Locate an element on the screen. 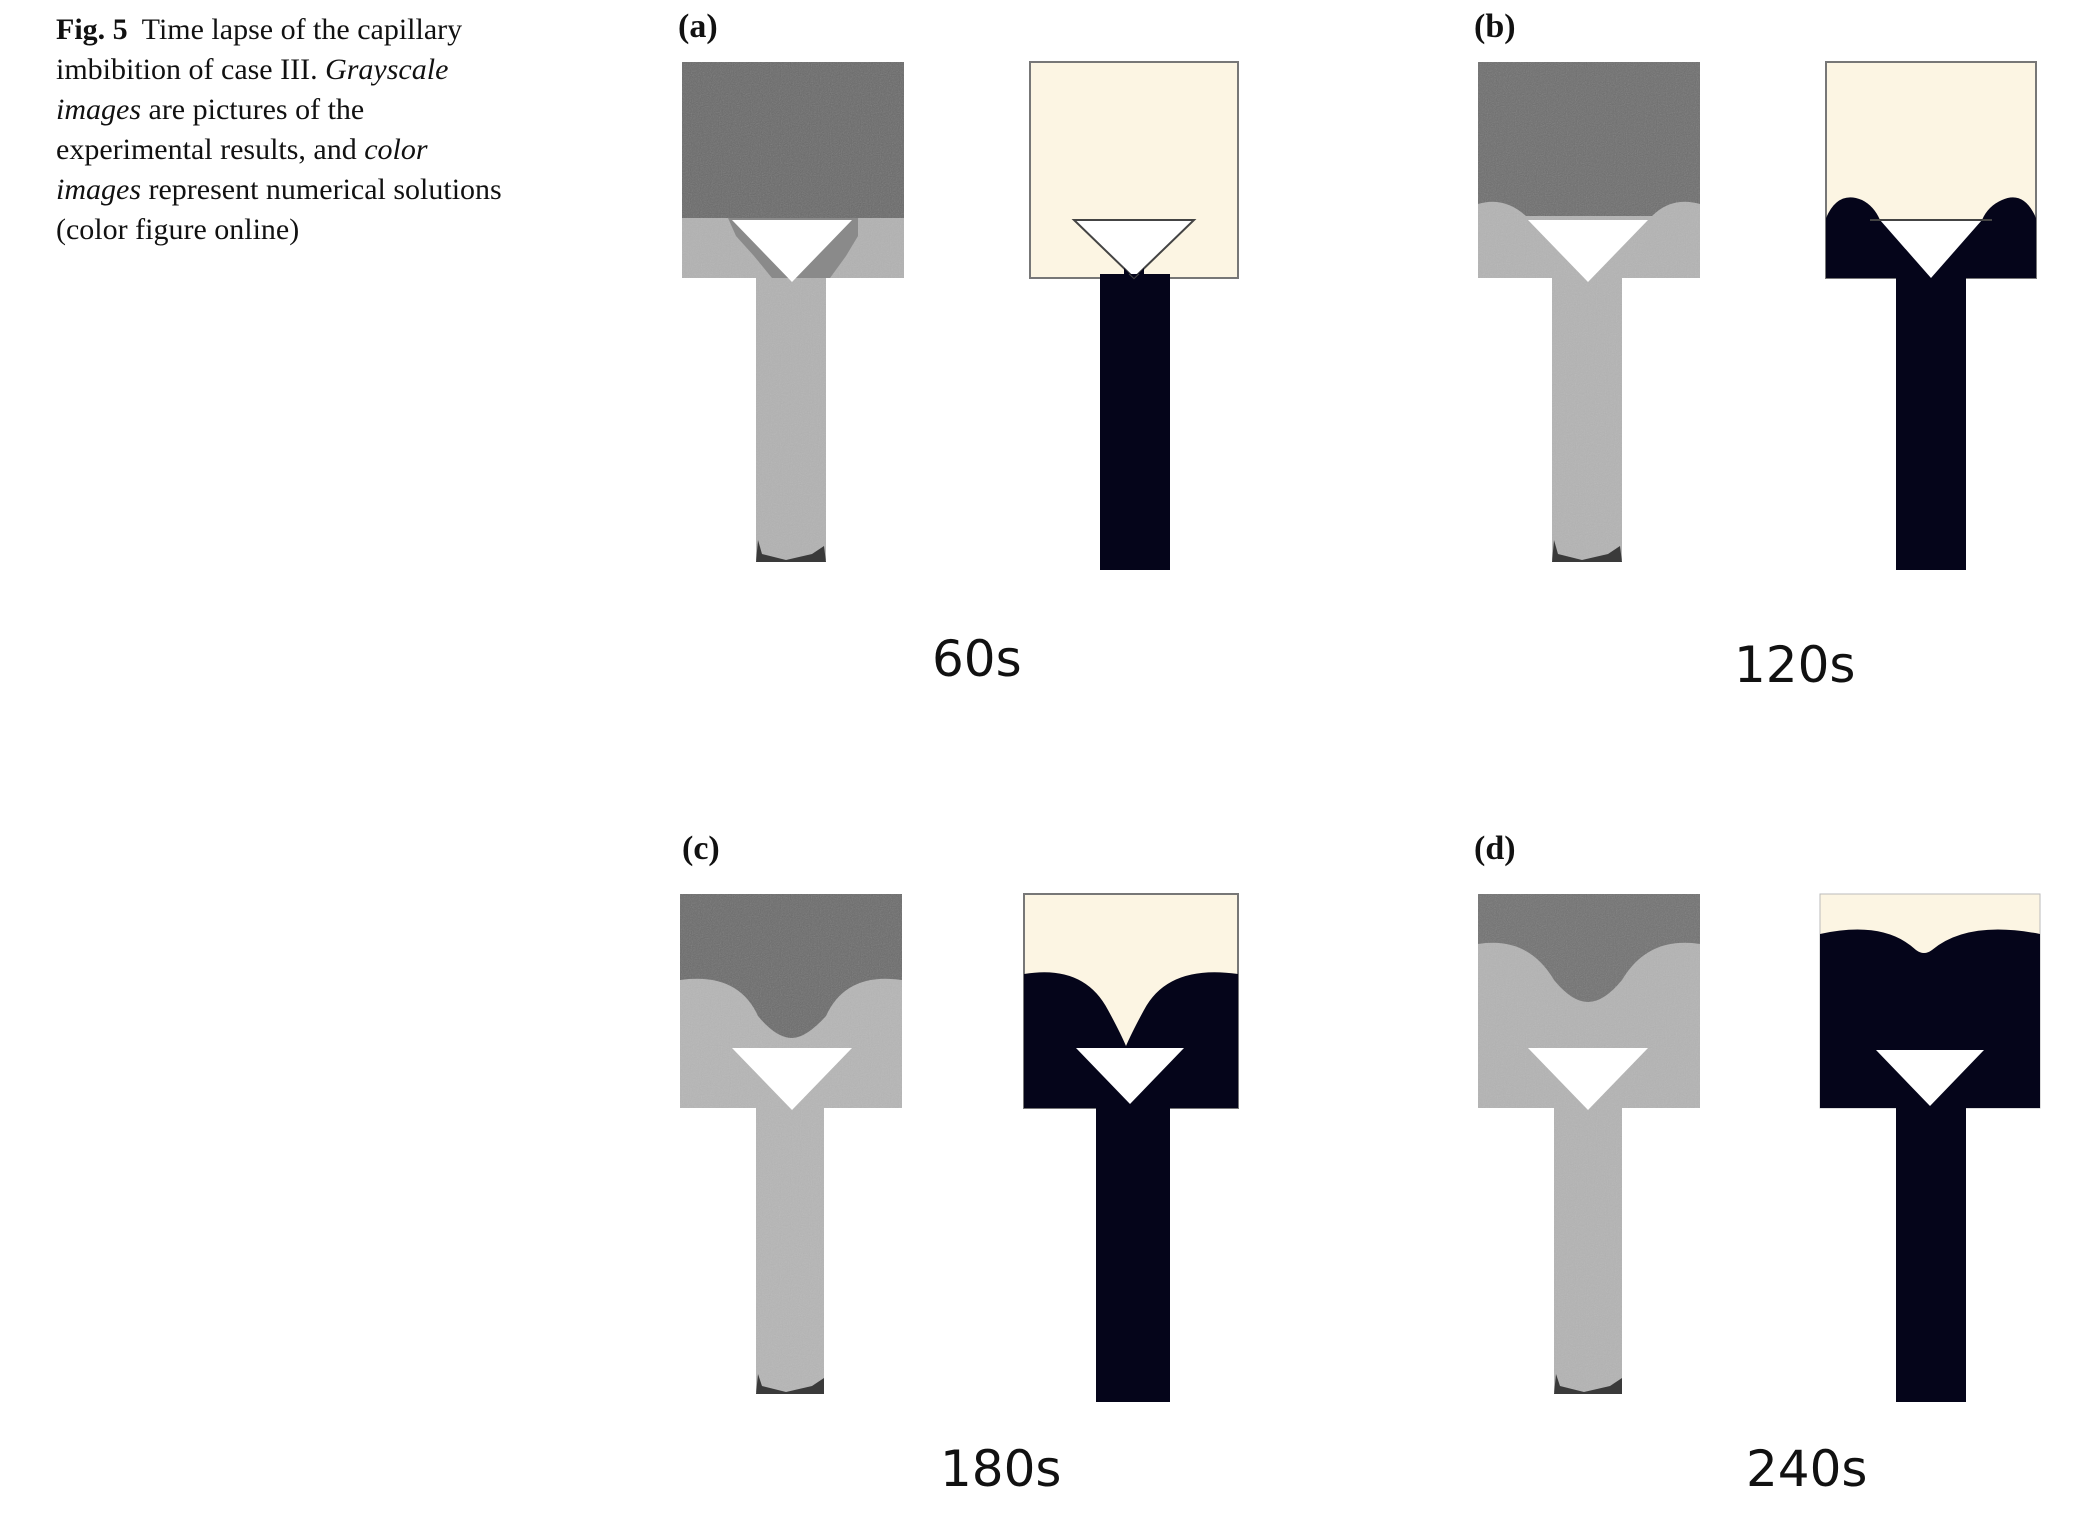  experiment-image-c is located at coordinates (791, 1144).